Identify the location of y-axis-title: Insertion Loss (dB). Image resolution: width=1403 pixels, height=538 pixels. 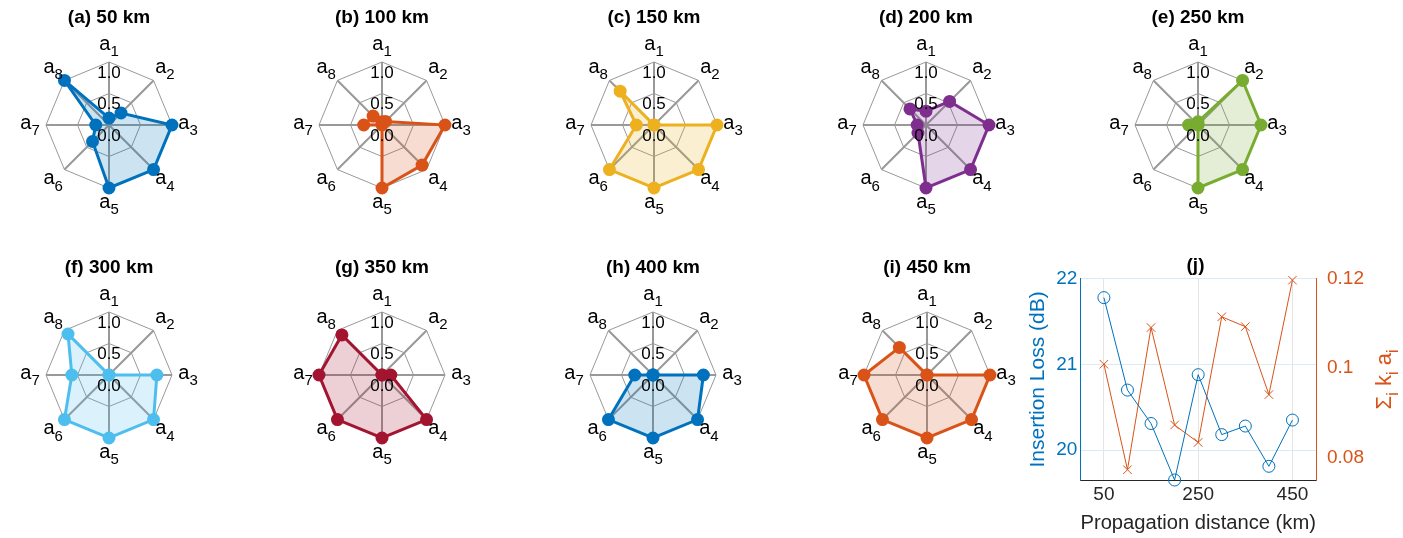
(1037, 379).